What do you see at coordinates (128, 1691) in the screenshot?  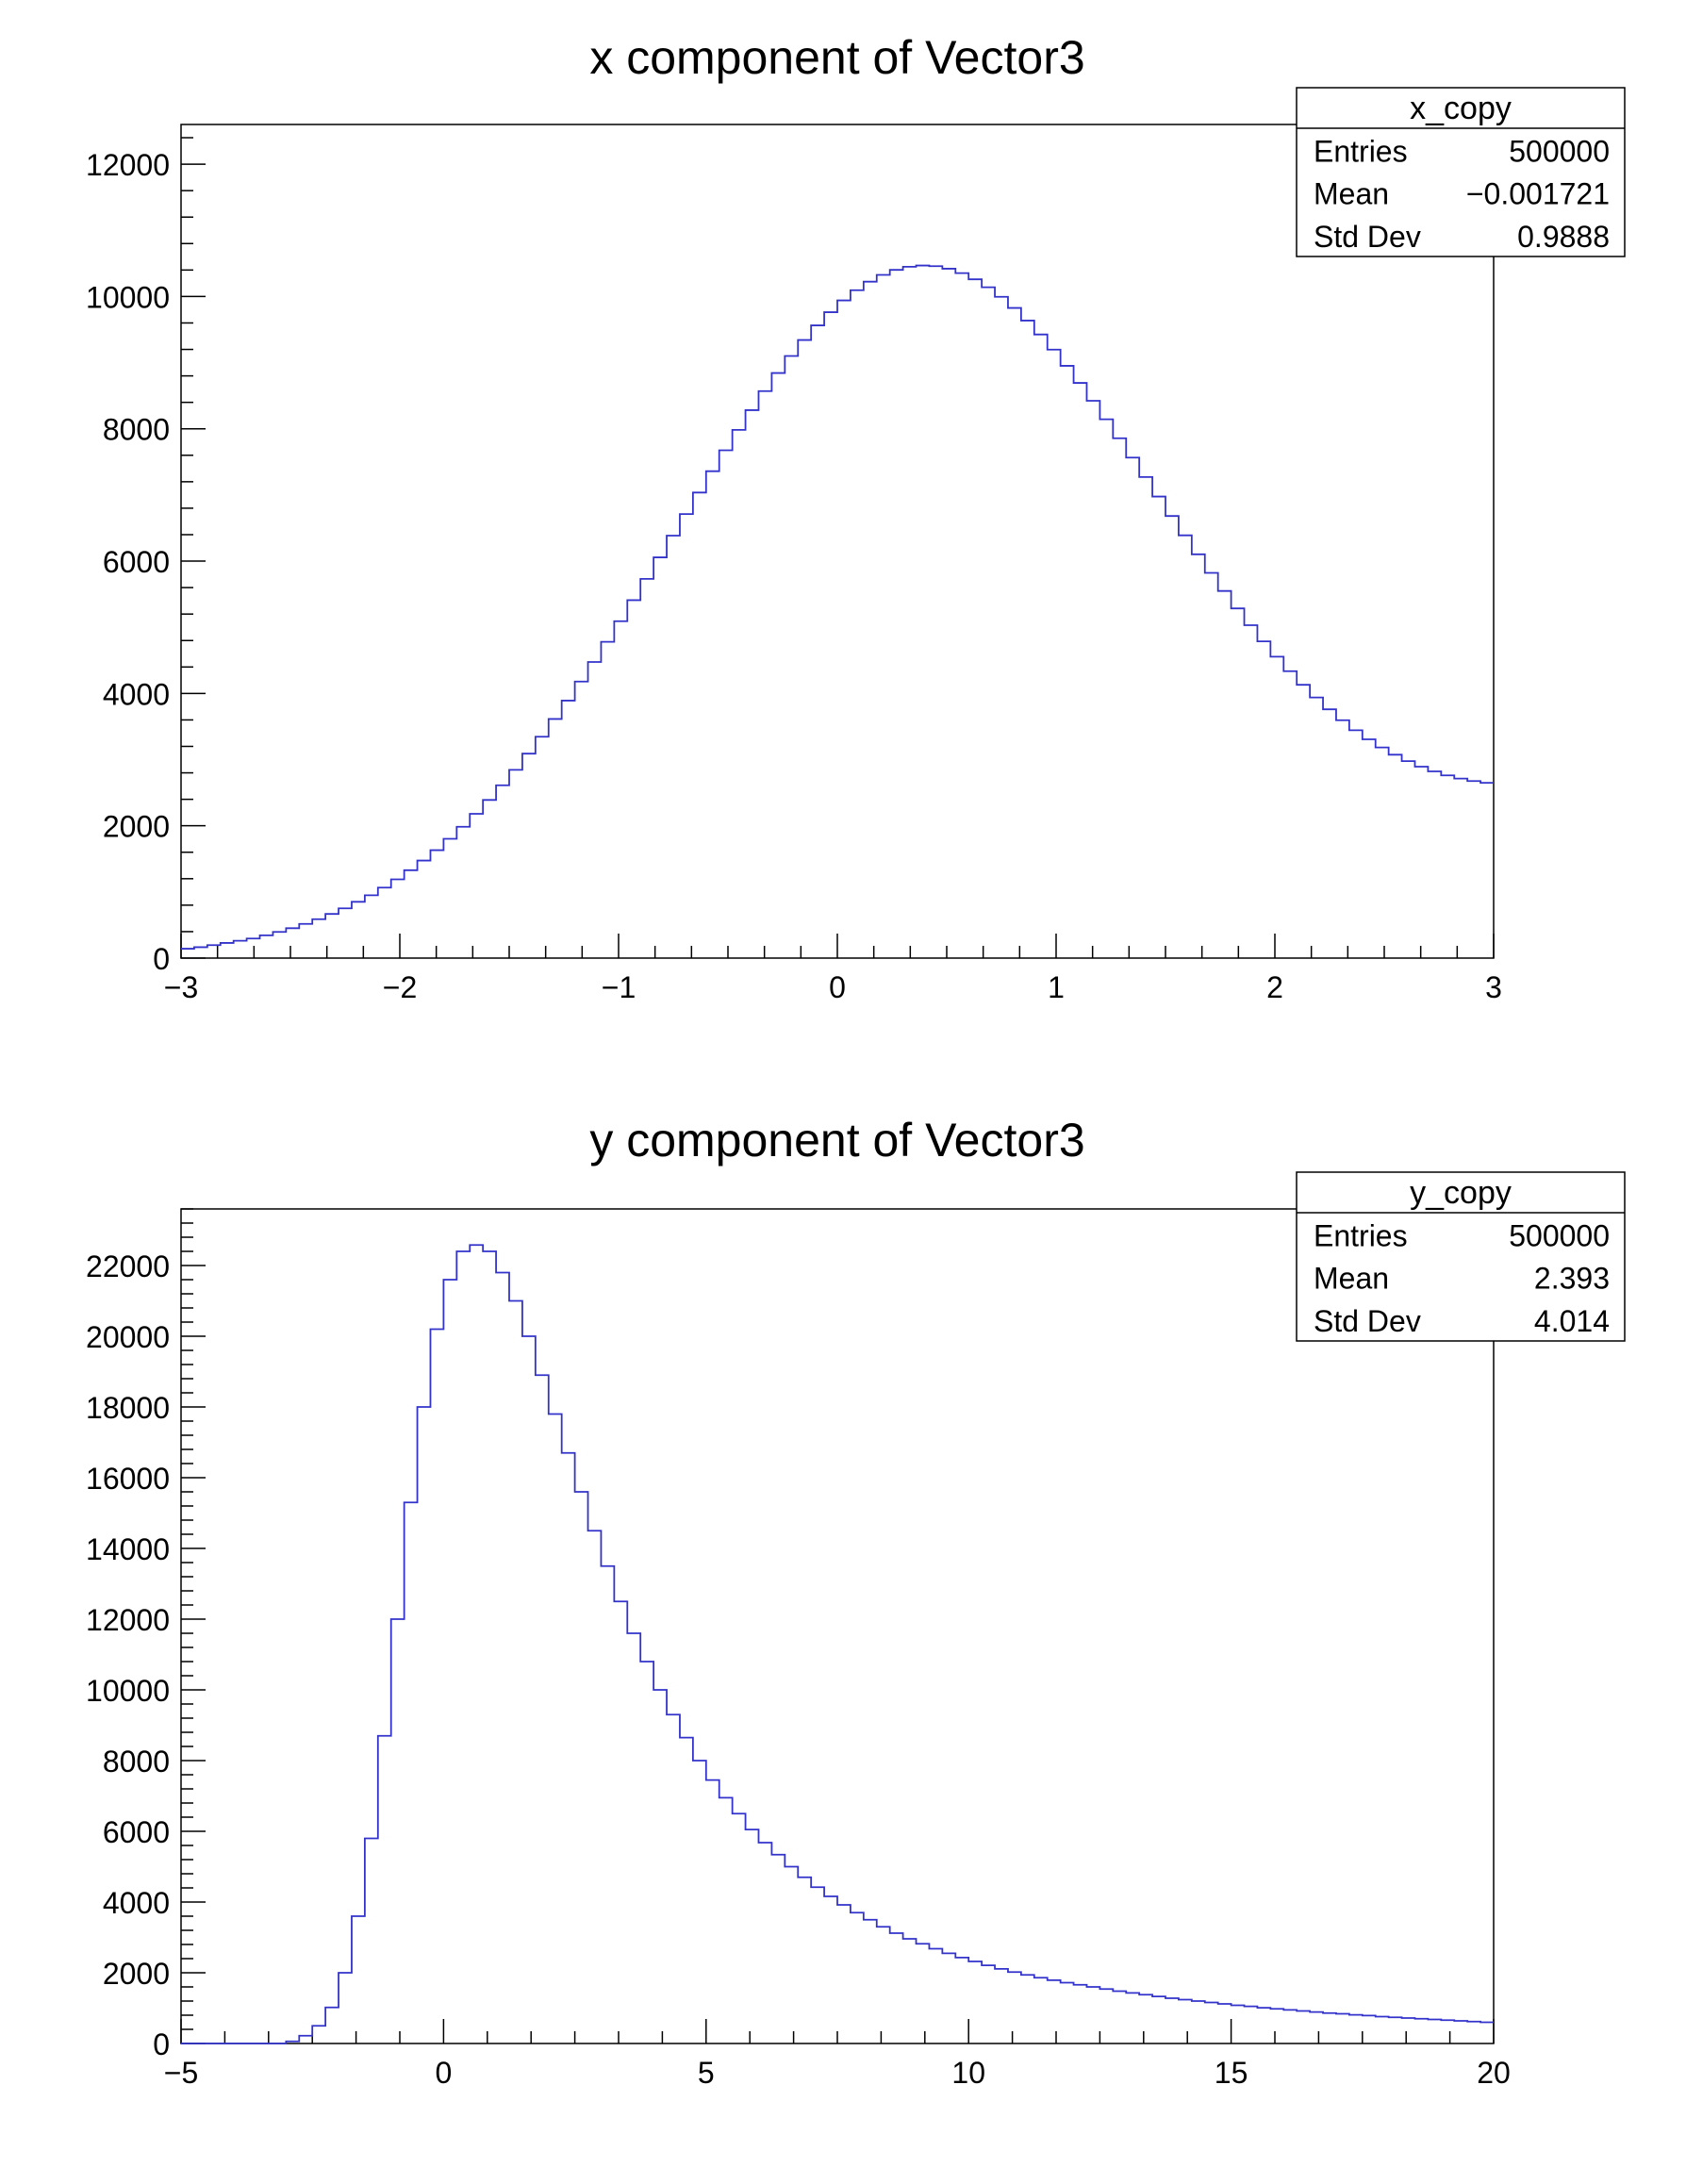 I see `y-tick-label: 10000` at bounding box center [128, 1691].